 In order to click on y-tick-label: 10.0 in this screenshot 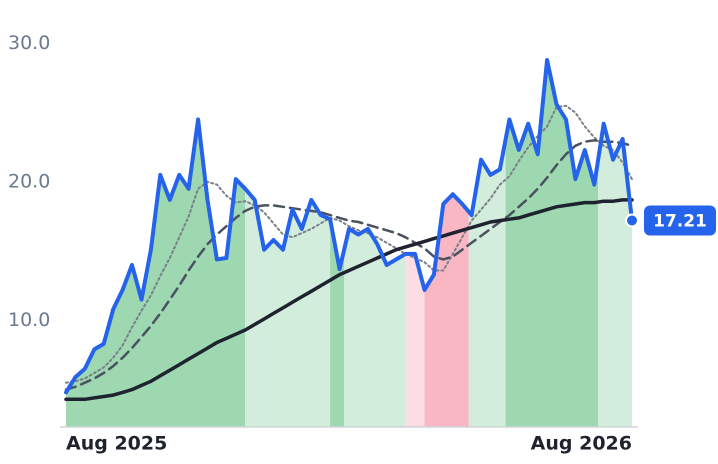, I will do `click(29, 320)`.